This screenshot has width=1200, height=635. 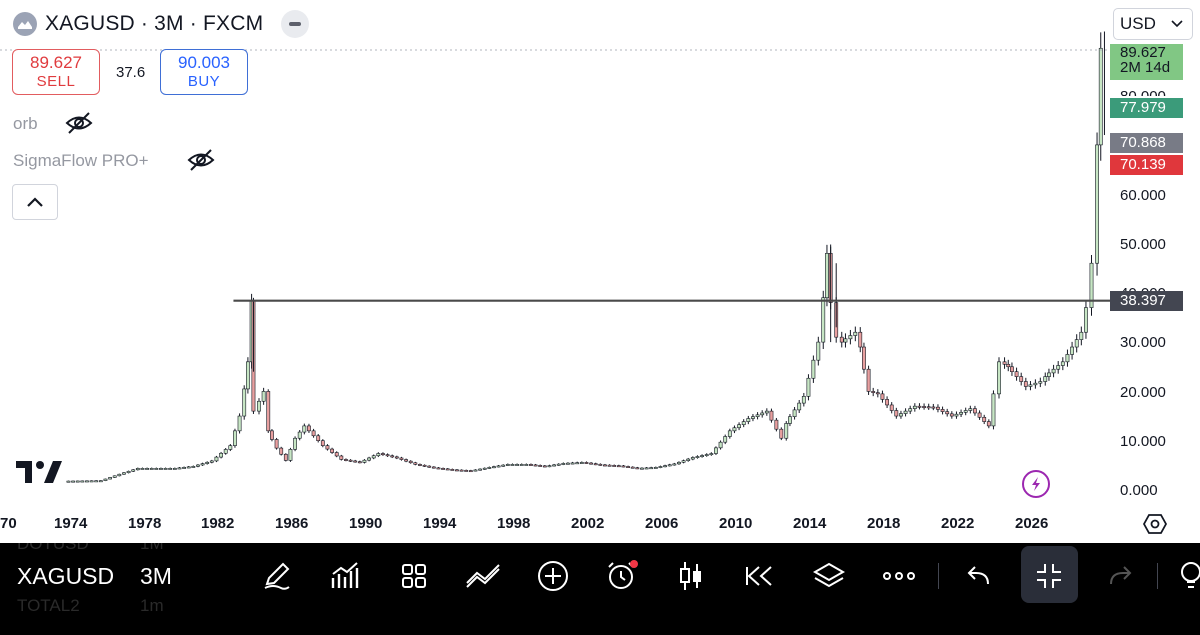 I want to click on indicator-orb-label: orb, so click(x=25, y=123).